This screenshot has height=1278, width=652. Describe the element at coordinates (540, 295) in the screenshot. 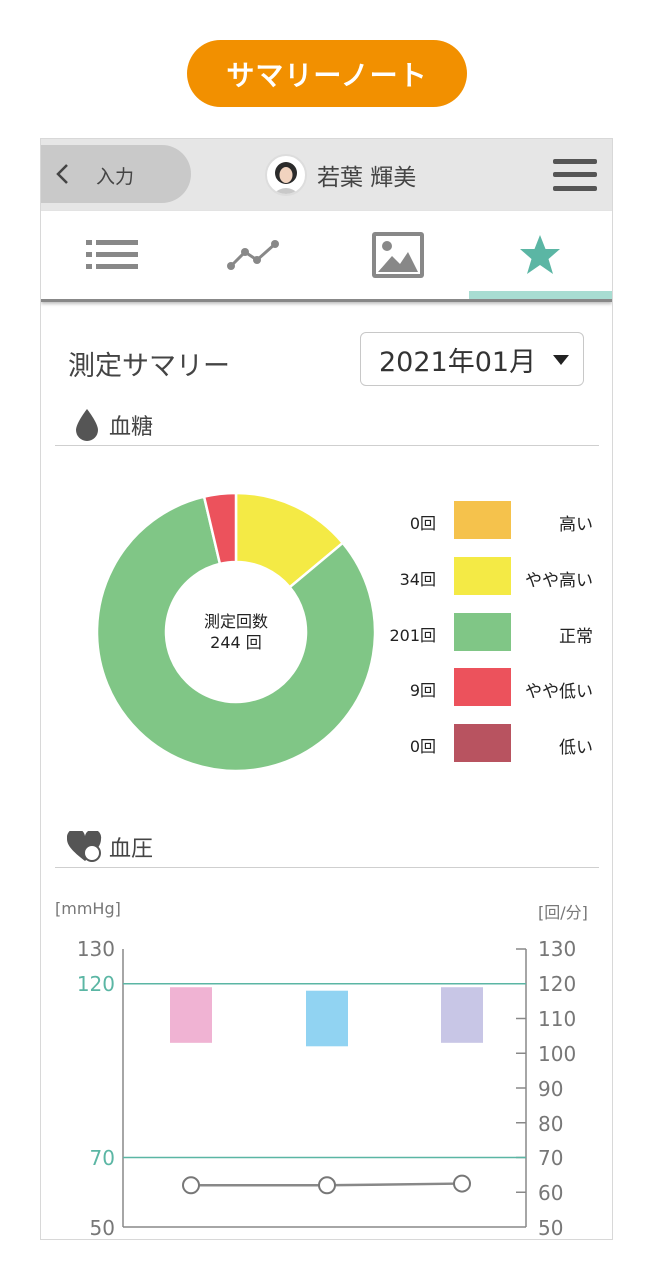

I see `active-tab-indicator` at that location.